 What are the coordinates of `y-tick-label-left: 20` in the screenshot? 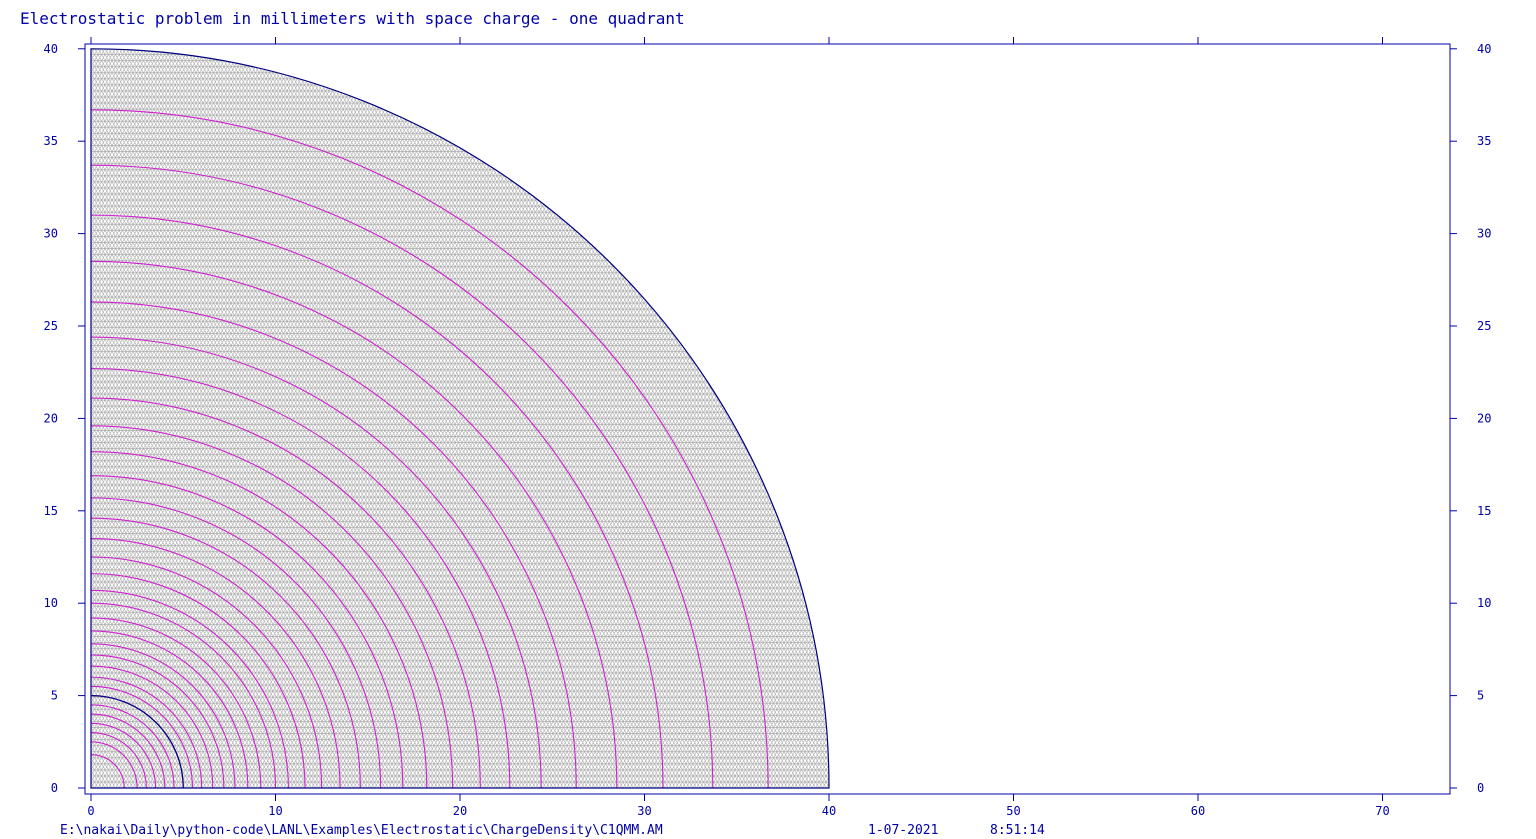 It's located at (51, 418).